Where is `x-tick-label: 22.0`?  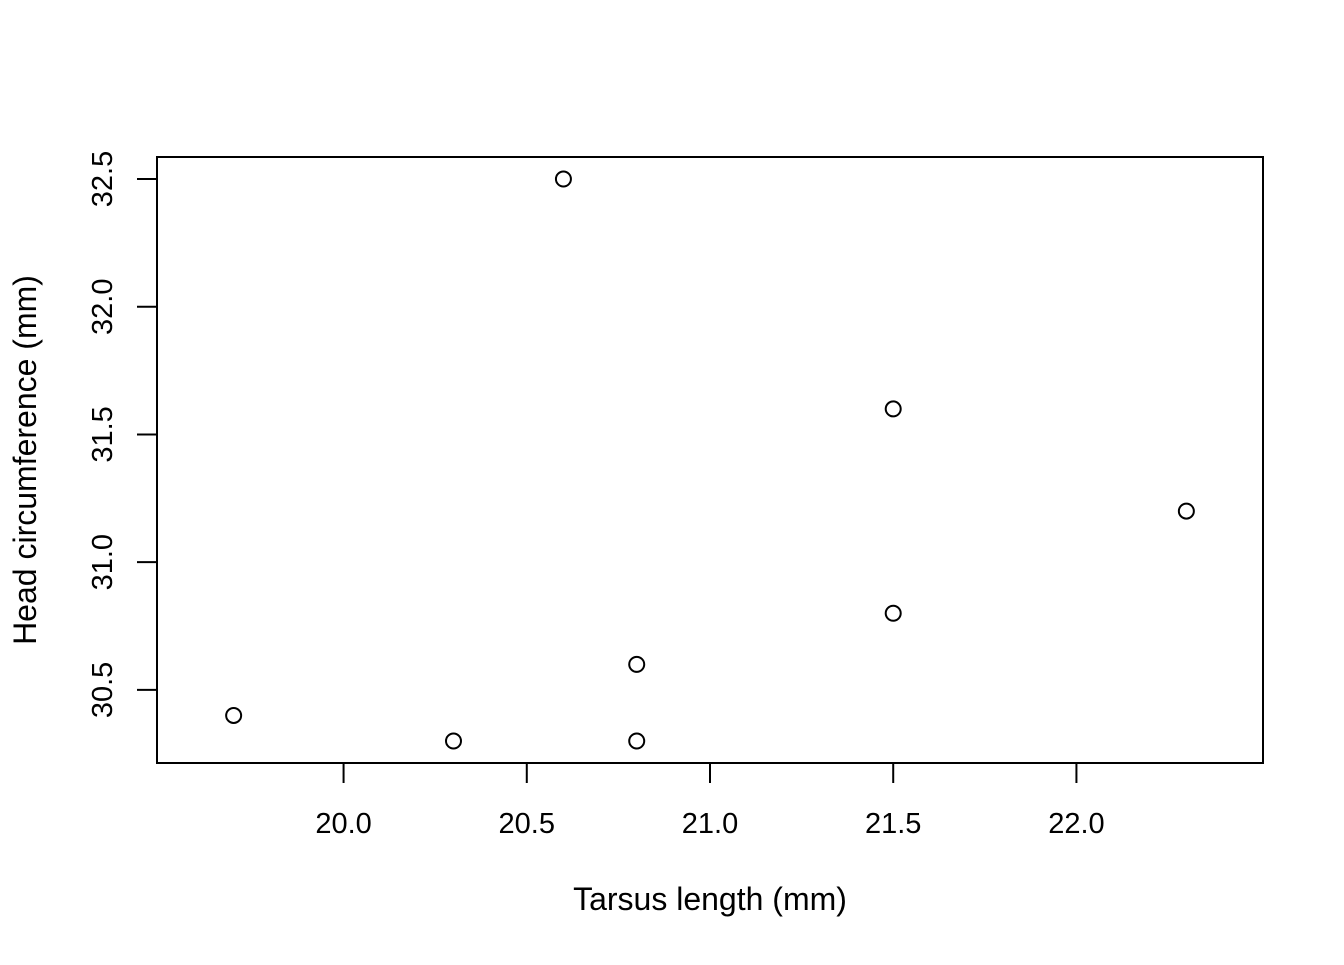 x-tick-label: 22.0 is located at coordinates (1076, 824).